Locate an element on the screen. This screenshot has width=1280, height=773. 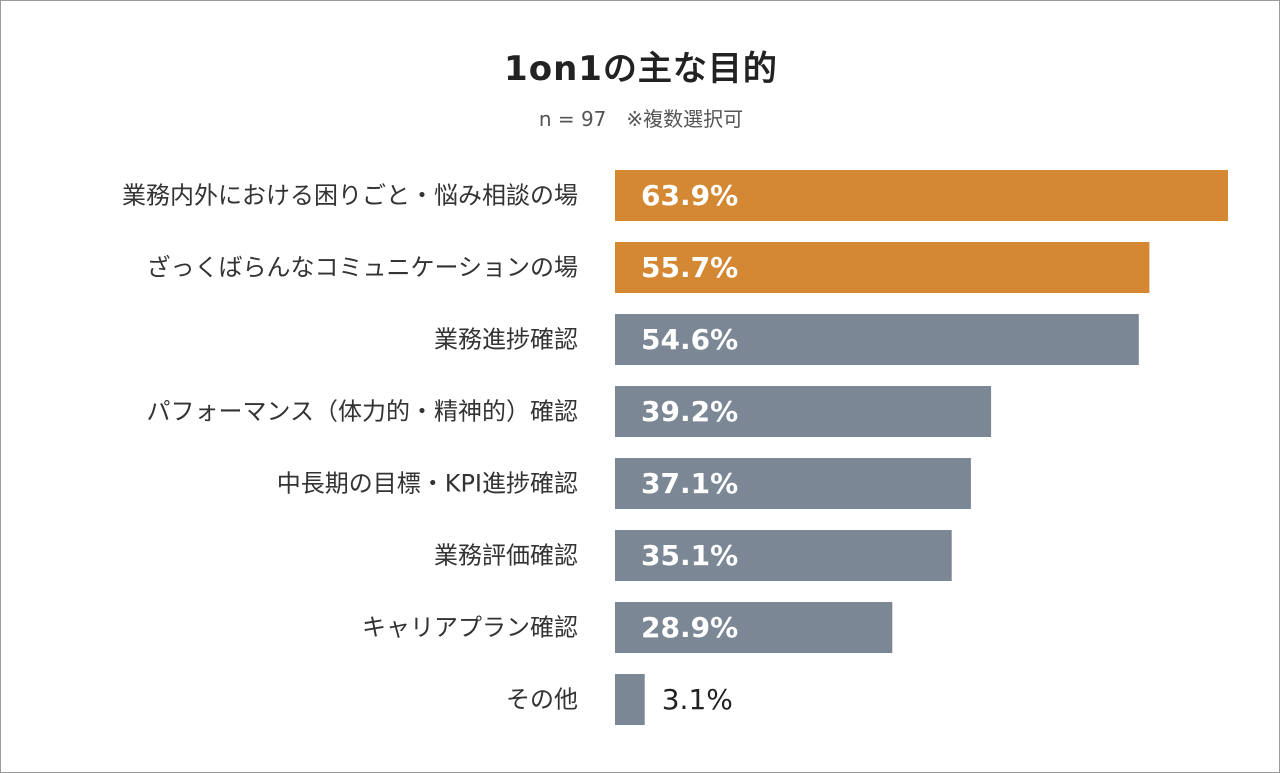
category-label-1: 業務内外における困りごと・悩み相談の場 is located at coordinates (350, 196).